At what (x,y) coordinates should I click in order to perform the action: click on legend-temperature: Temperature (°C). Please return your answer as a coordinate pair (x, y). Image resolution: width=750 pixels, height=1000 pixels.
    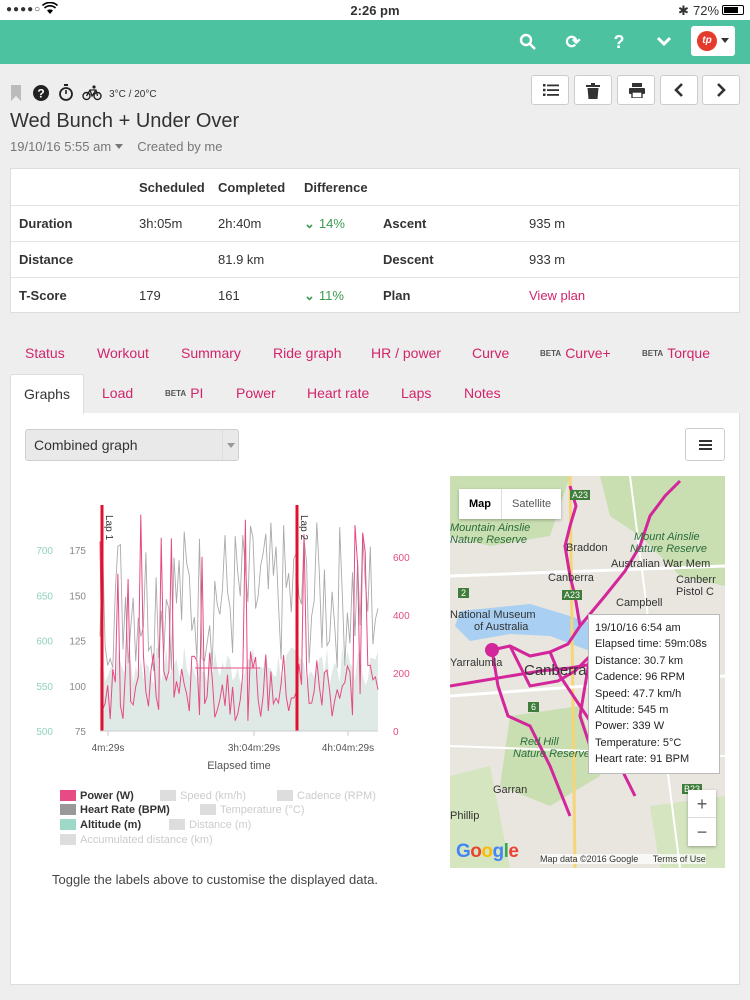
    Looking at the image, I should click on (252, 810).